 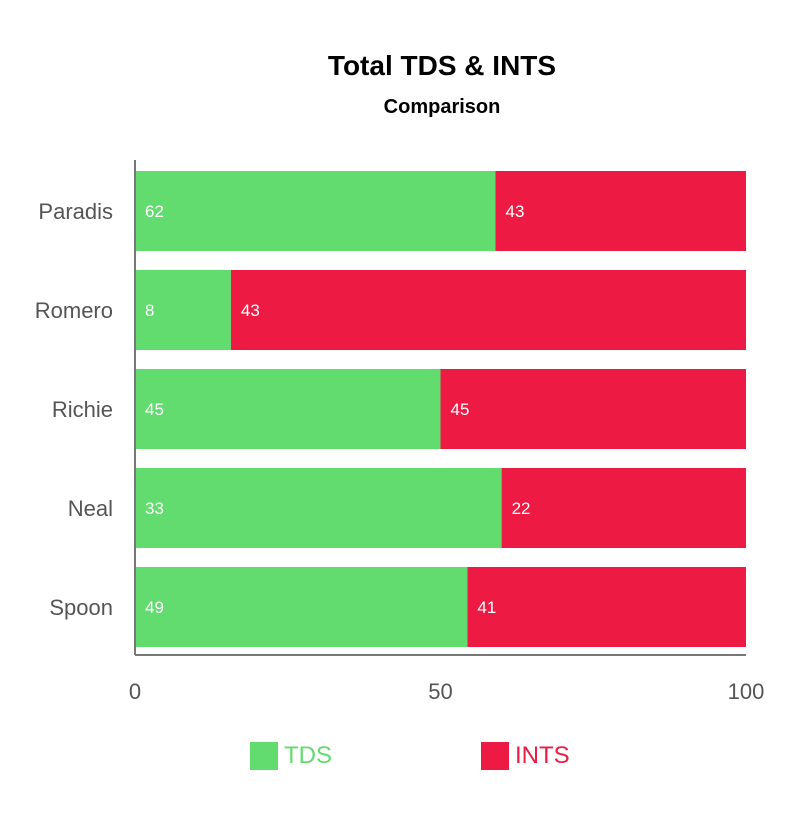 I want to click on bar-ints-romero, so click(x=488, y=310).